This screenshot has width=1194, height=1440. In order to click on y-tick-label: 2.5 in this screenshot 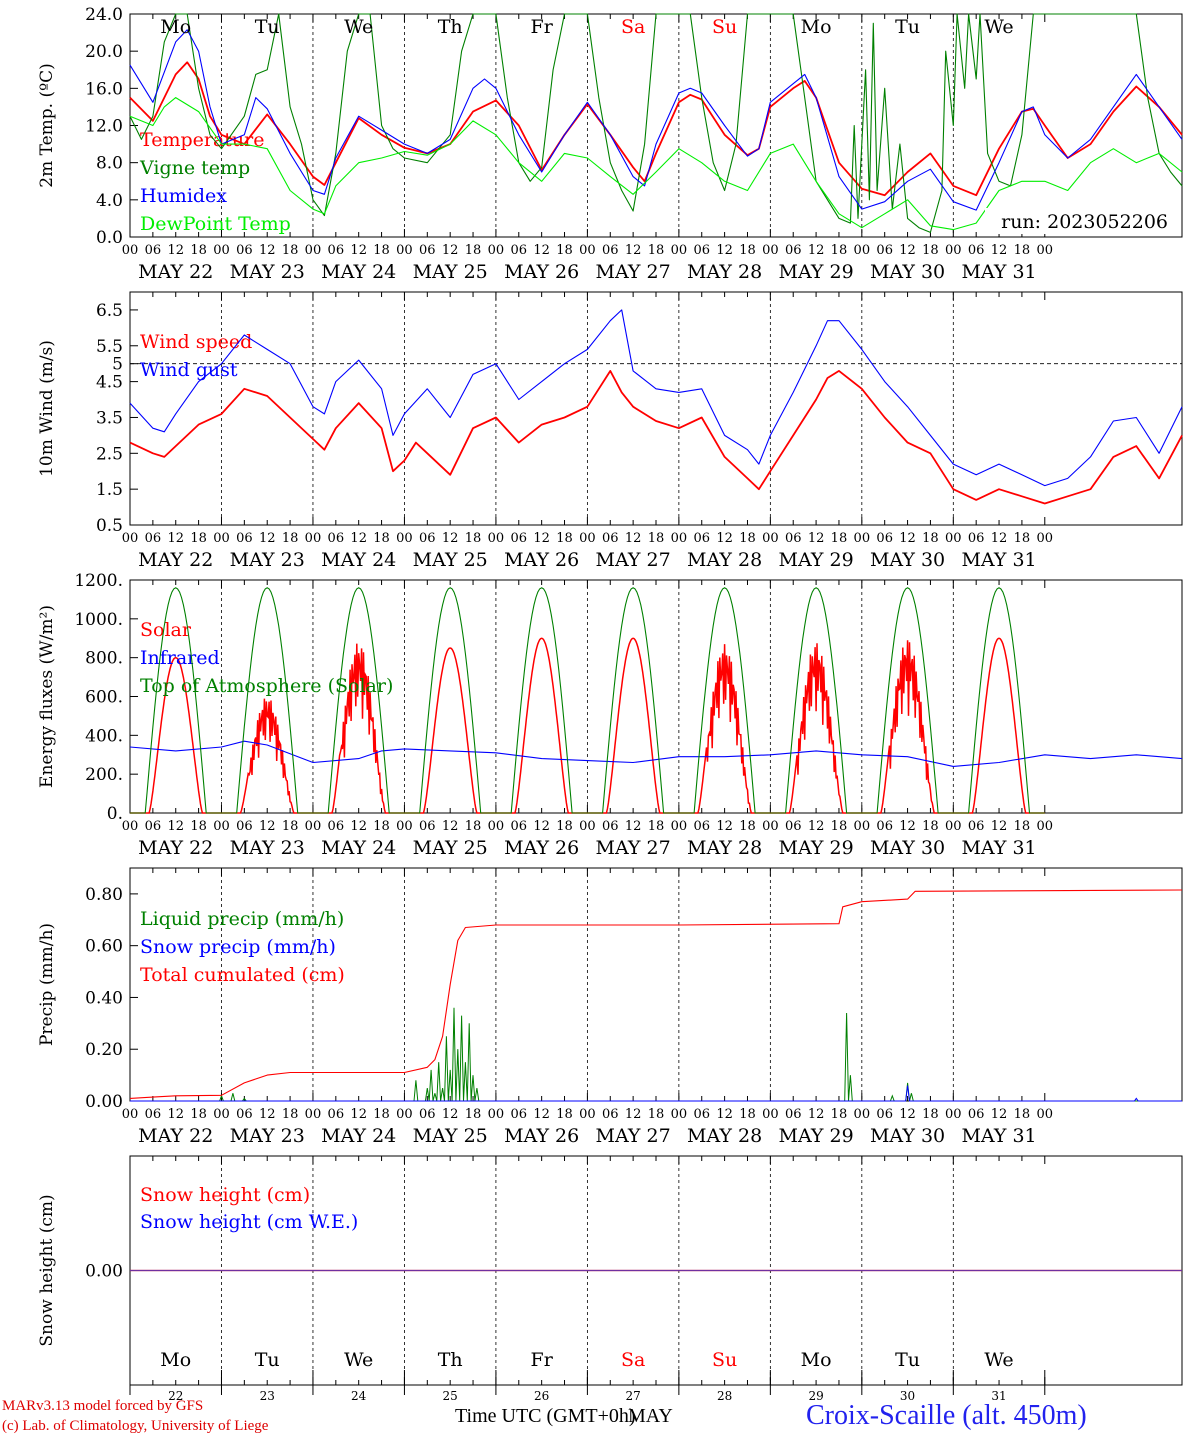, I will do `click(109, 454)`.